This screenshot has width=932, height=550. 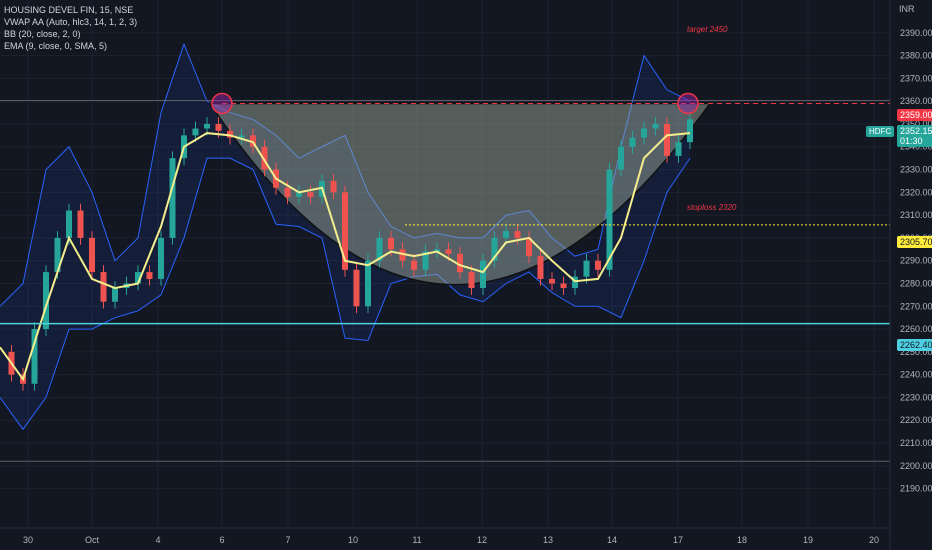 What do you see at coordinates (914, 345) in the screenshot?
I see `support-price-tag: 2262.40` at bounding box center [914, 345].